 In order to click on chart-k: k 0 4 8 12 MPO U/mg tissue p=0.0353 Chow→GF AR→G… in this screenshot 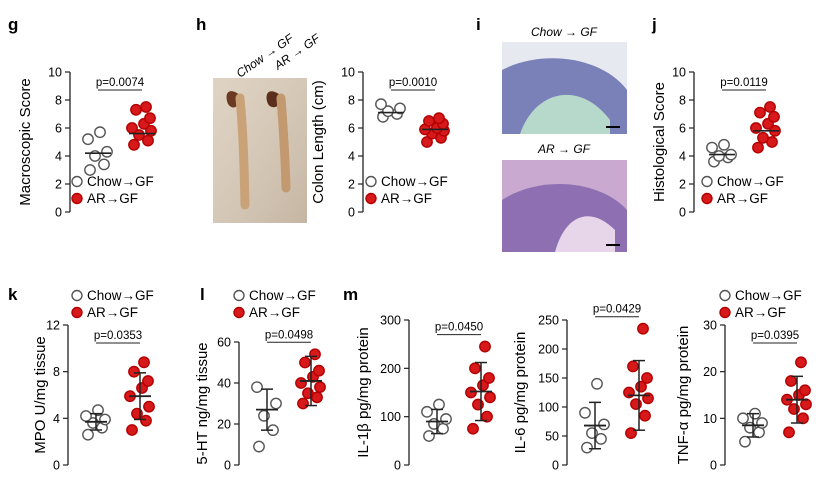, I will do `click(81, 379)`.